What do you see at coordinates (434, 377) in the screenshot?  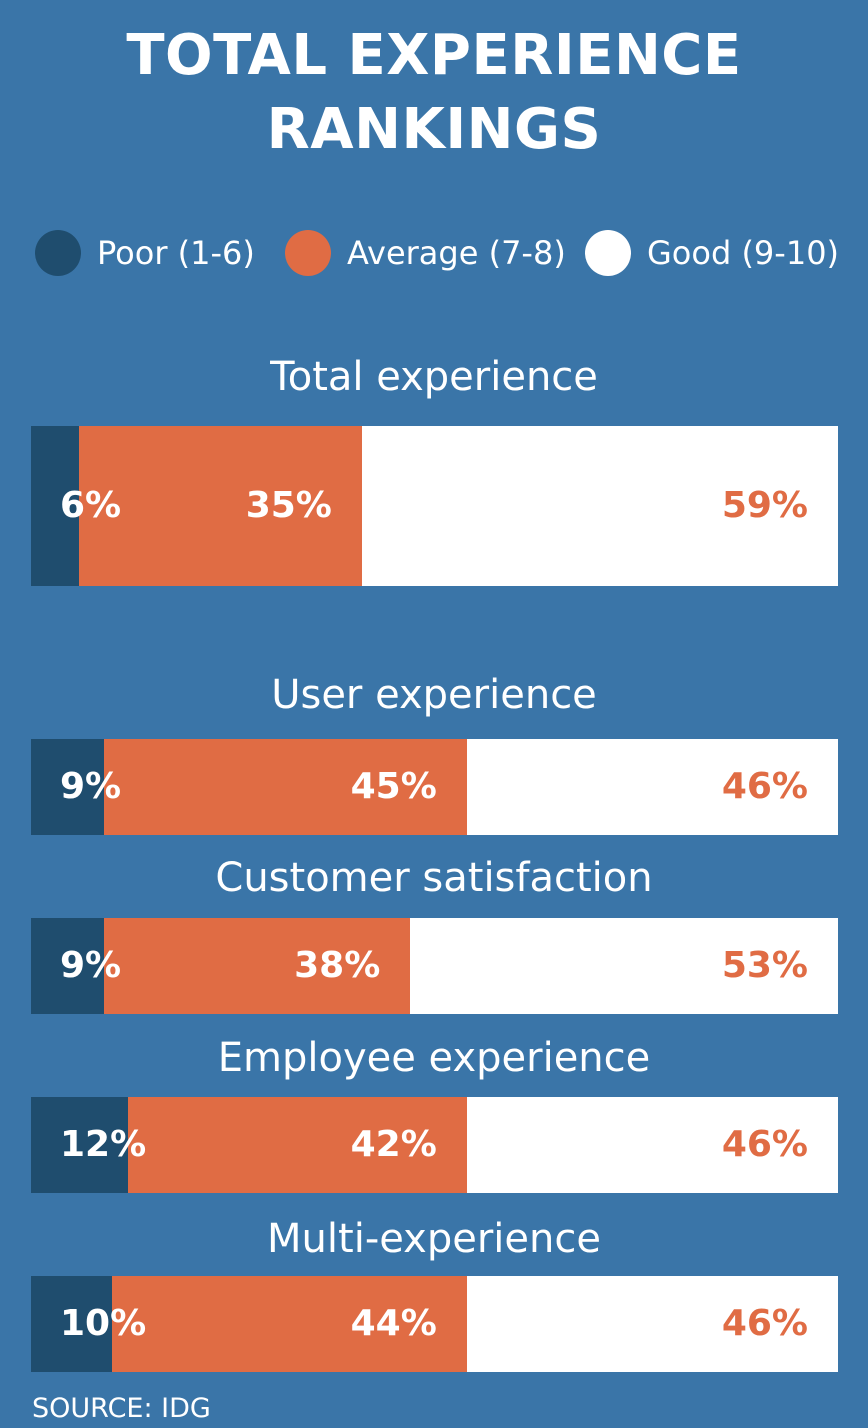 I see `category-label-total-experience: Total experience` at bounding box center [434, 377].